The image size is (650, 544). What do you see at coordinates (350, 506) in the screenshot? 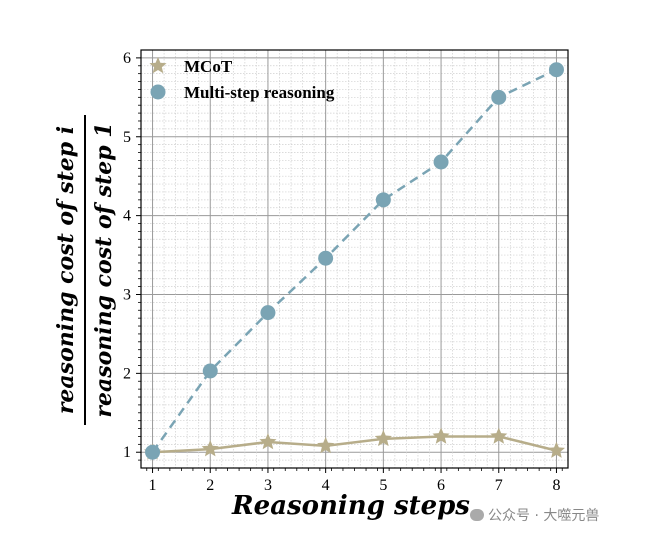
I see `x-axis-label: Reasoning steps` at bounding box center [350, 506].